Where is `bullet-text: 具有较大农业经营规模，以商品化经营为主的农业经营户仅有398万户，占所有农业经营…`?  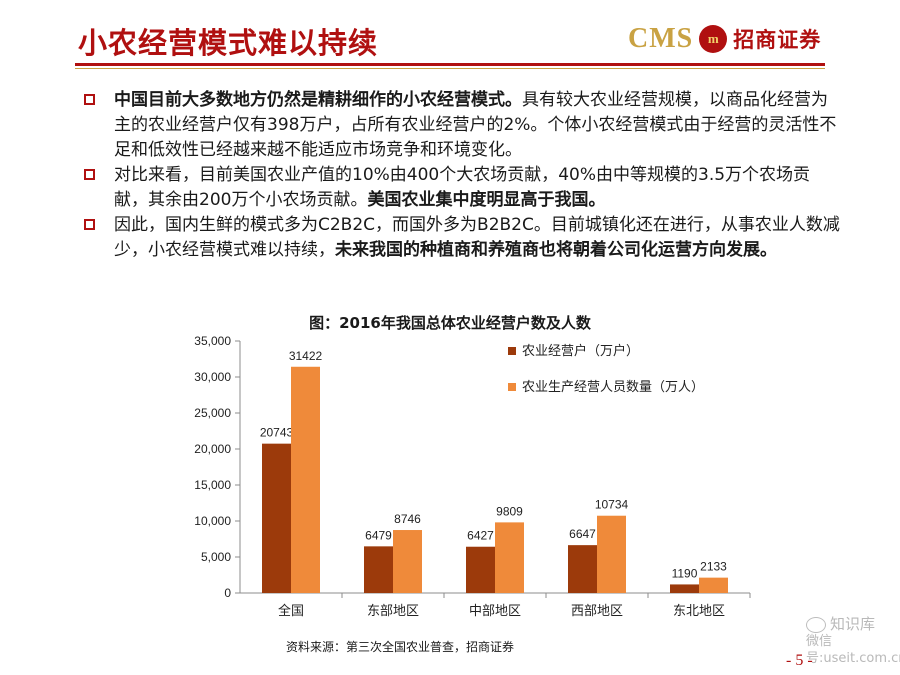
bullet-text: 具有较大农业经营规模，以商品化经营为主的农业经营户仅有398万户，占所有农业经营… is located at coordinates (475, 125).